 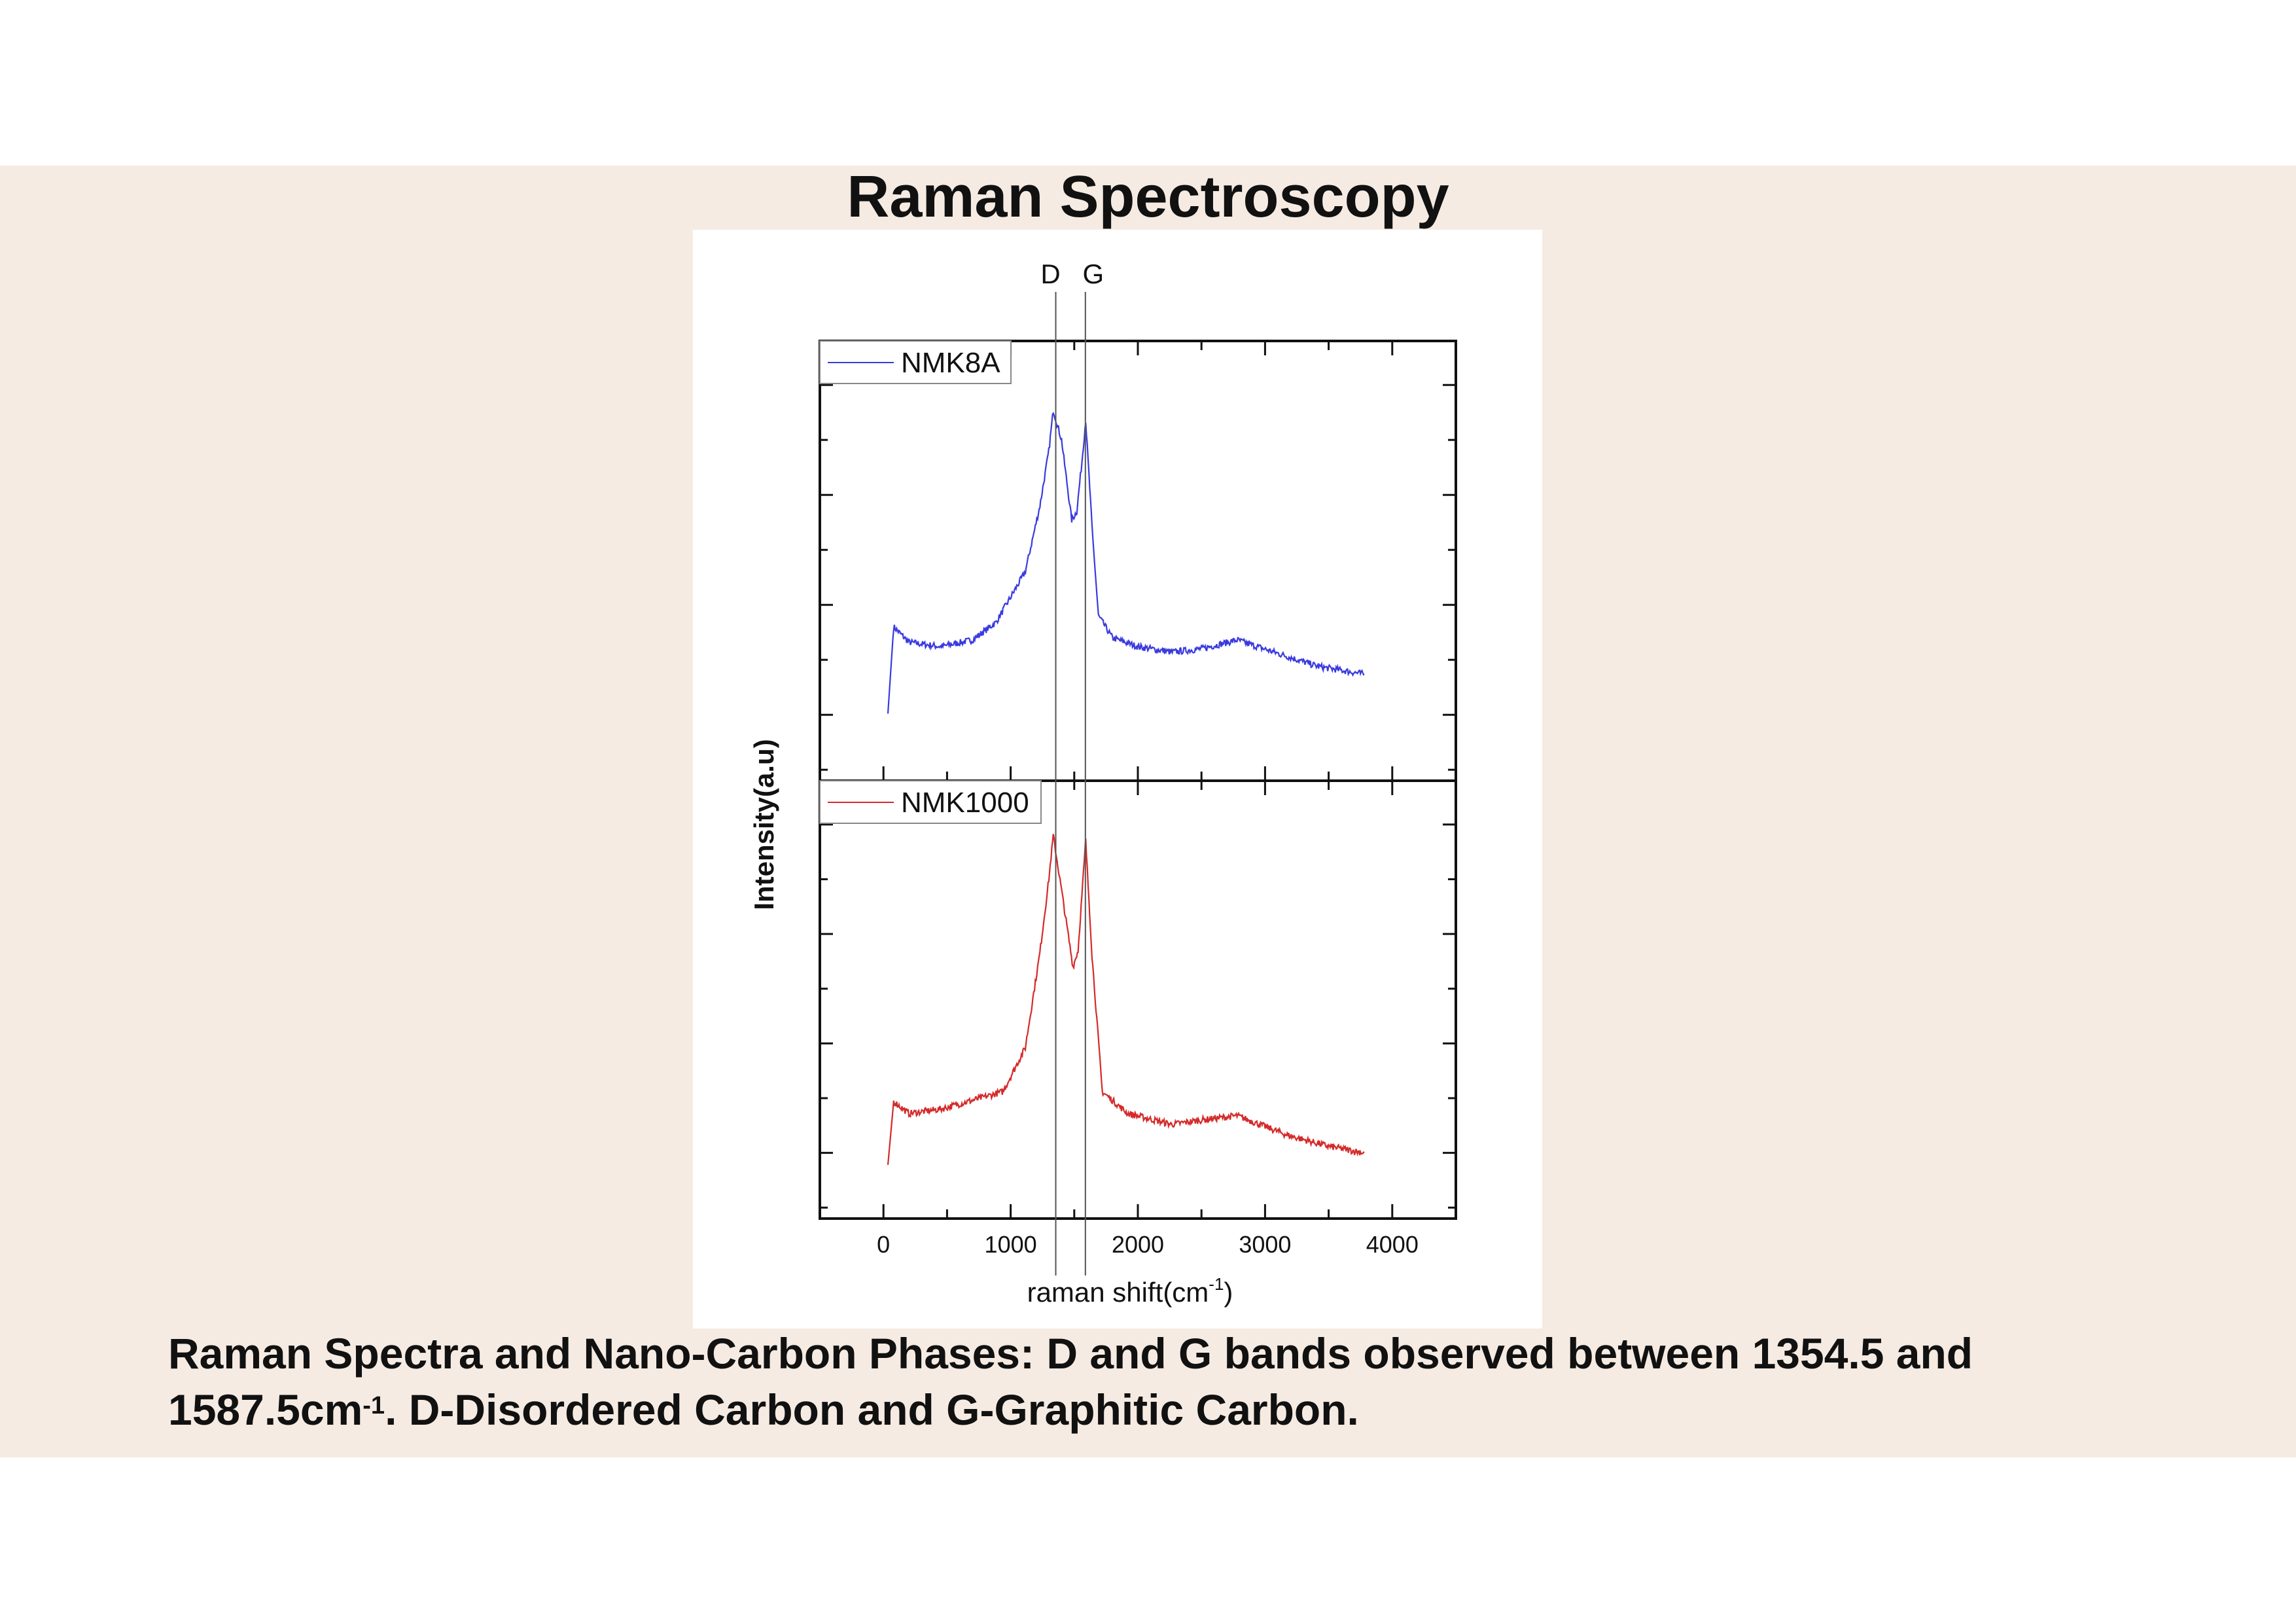 What do you see at coordinates (1050, 274) in the screenshot?
I see `marker-label-d: D` at bounding box center [1050, 274].